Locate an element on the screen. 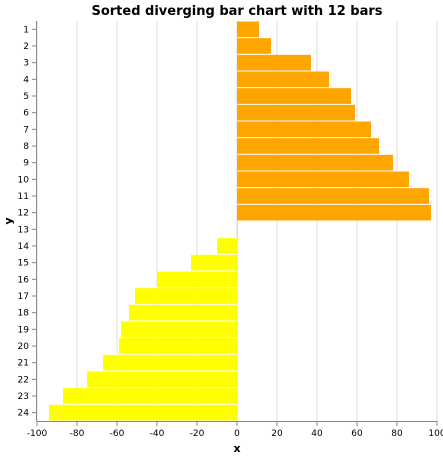  x-tick-label: -80 is located at coordinates (77, 434).